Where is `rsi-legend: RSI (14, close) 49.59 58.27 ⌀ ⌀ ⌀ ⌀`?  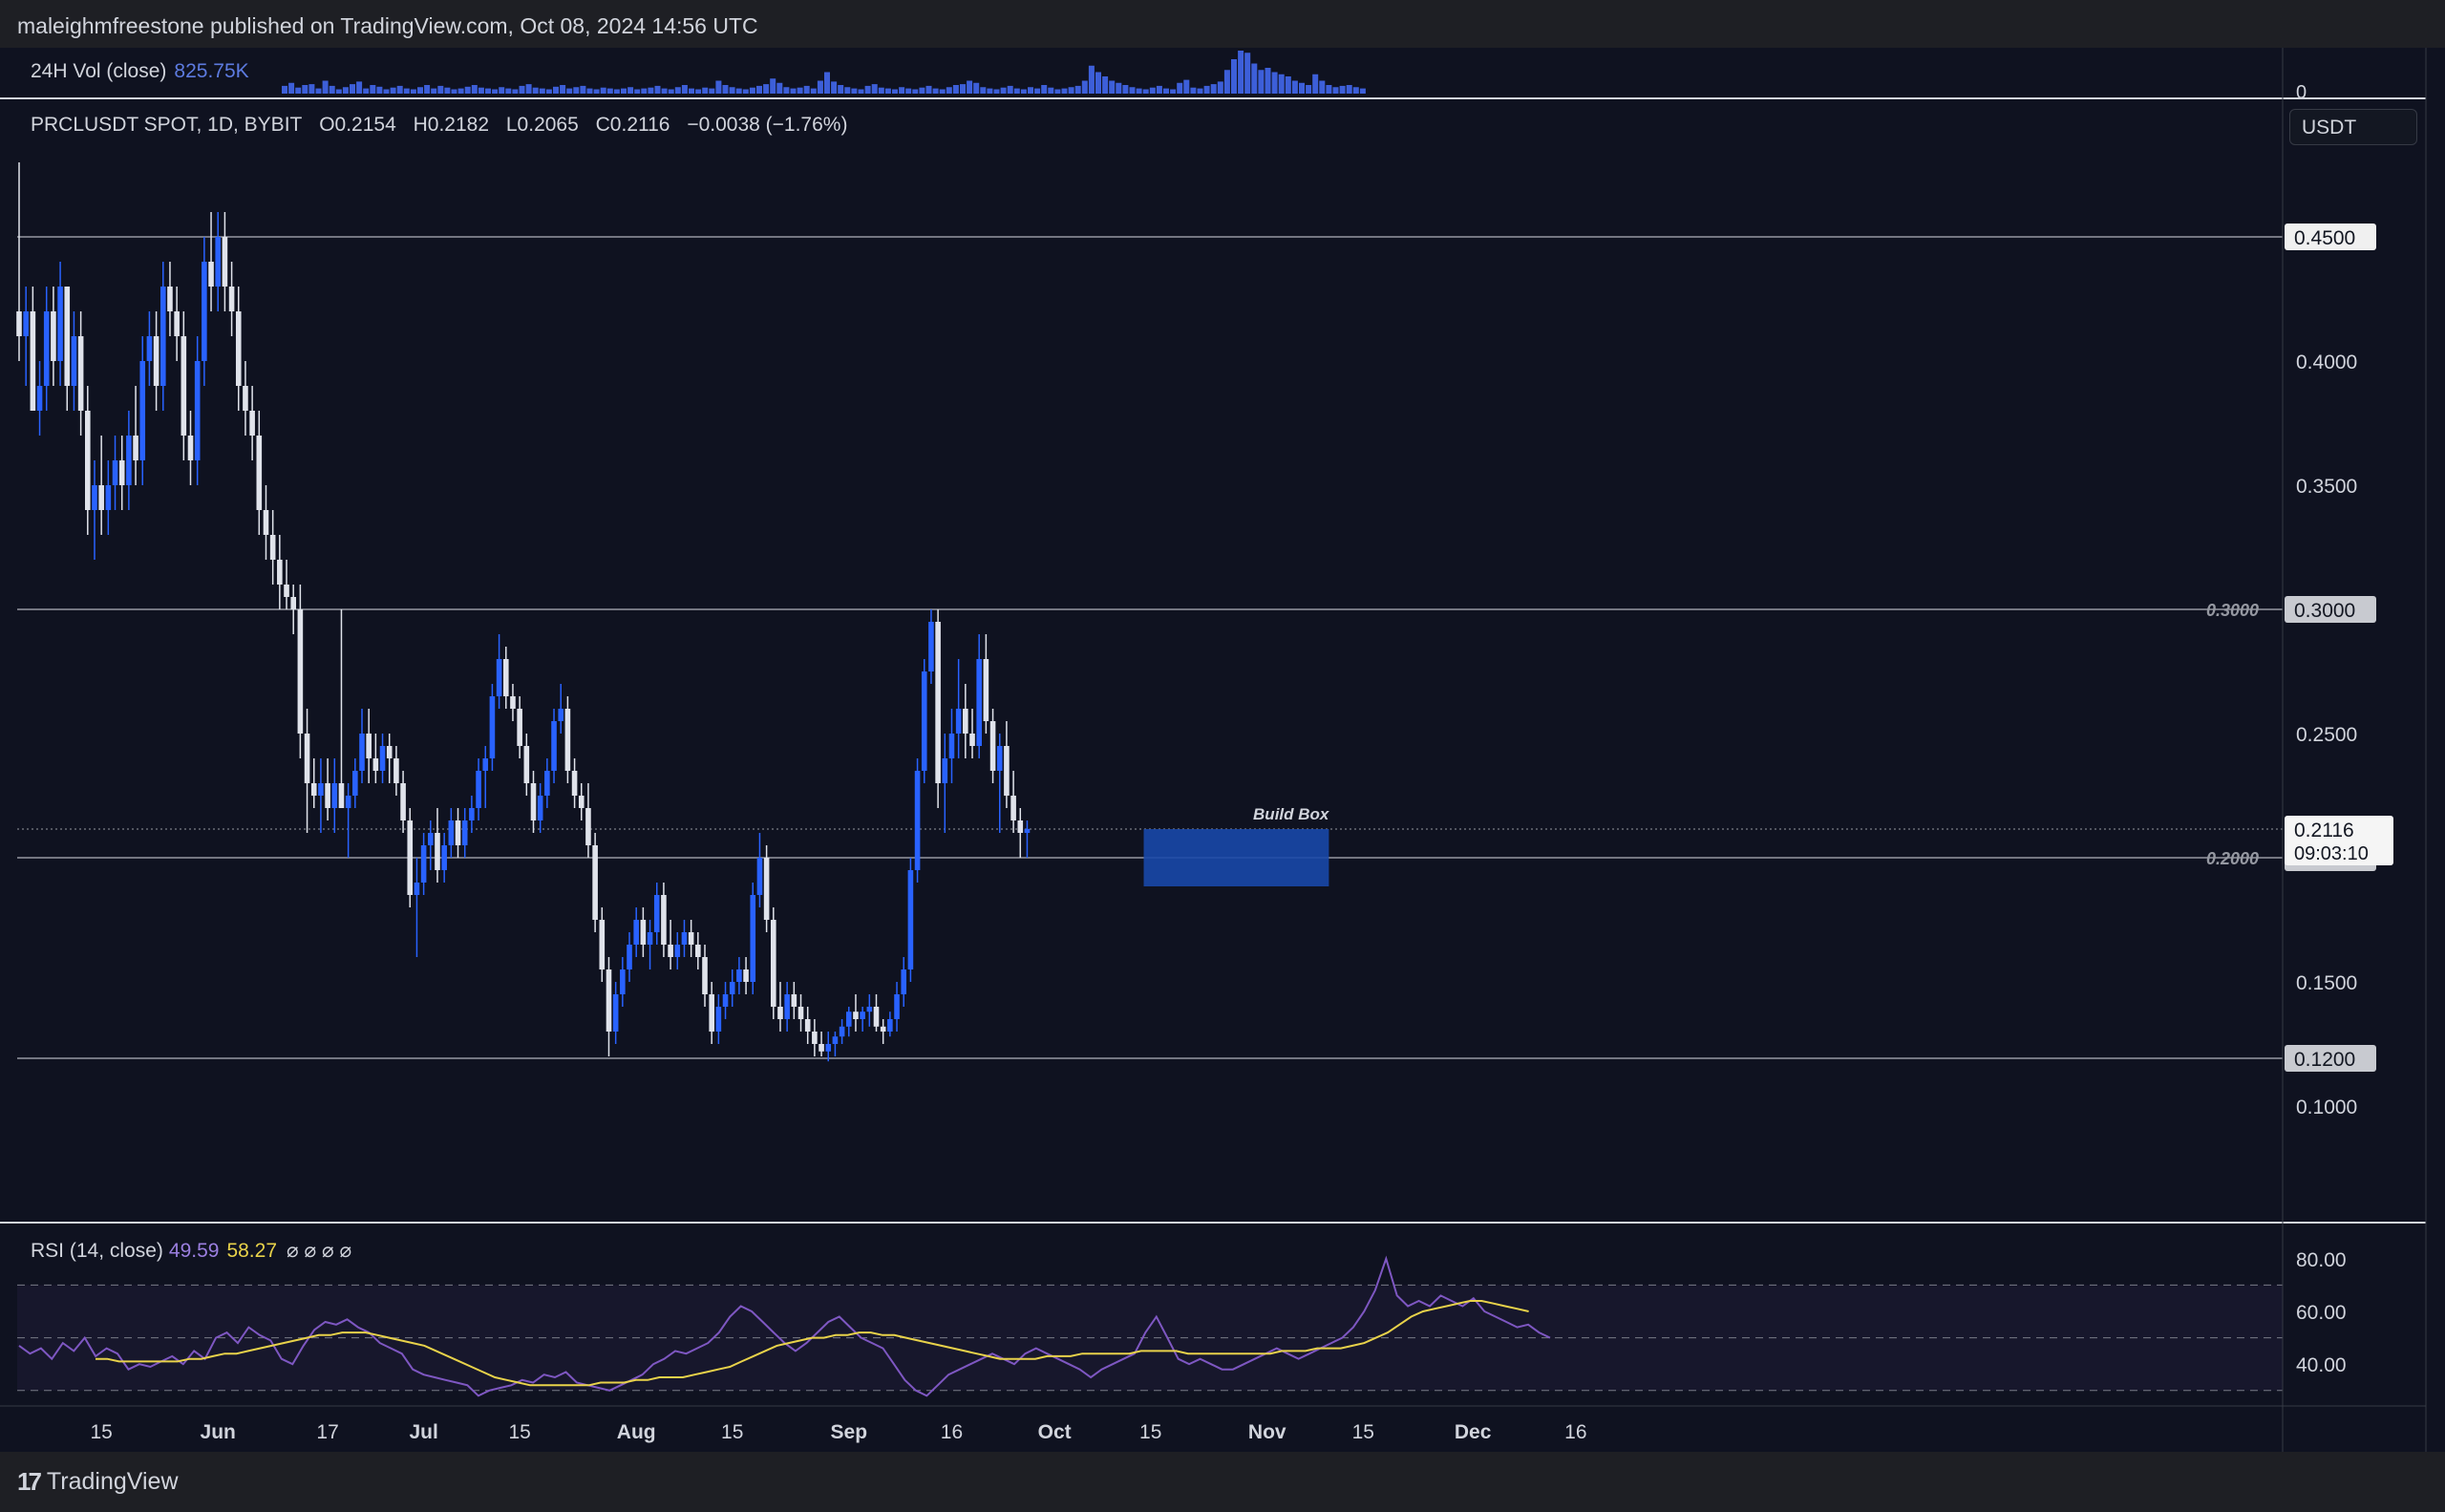
rsi-legend: RSI (14, close) 49.59 58.27 ⌀ ⌀ ⌀ ⌀ is located at coordinates (191, 1251).